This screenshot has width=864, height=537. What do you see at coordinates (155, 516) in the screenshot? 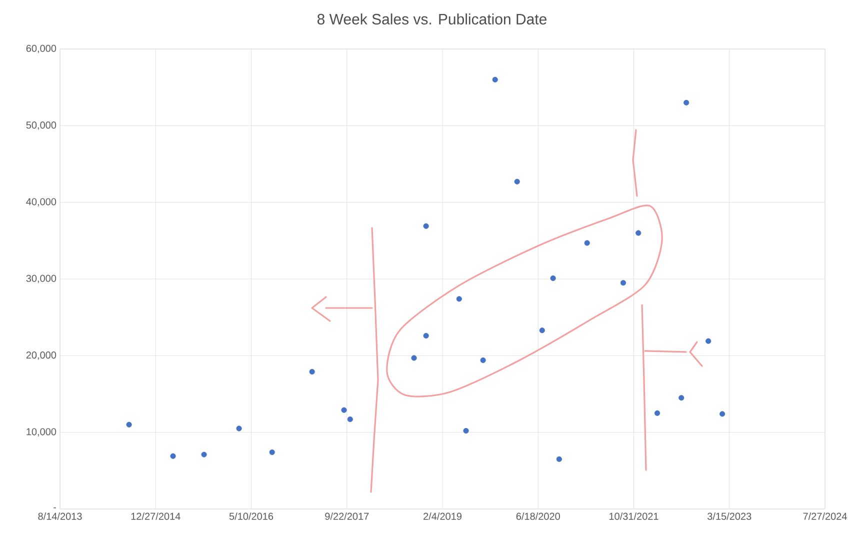
I see `x-tick-label: 12/27/2014` at bounding box center [155, 516].